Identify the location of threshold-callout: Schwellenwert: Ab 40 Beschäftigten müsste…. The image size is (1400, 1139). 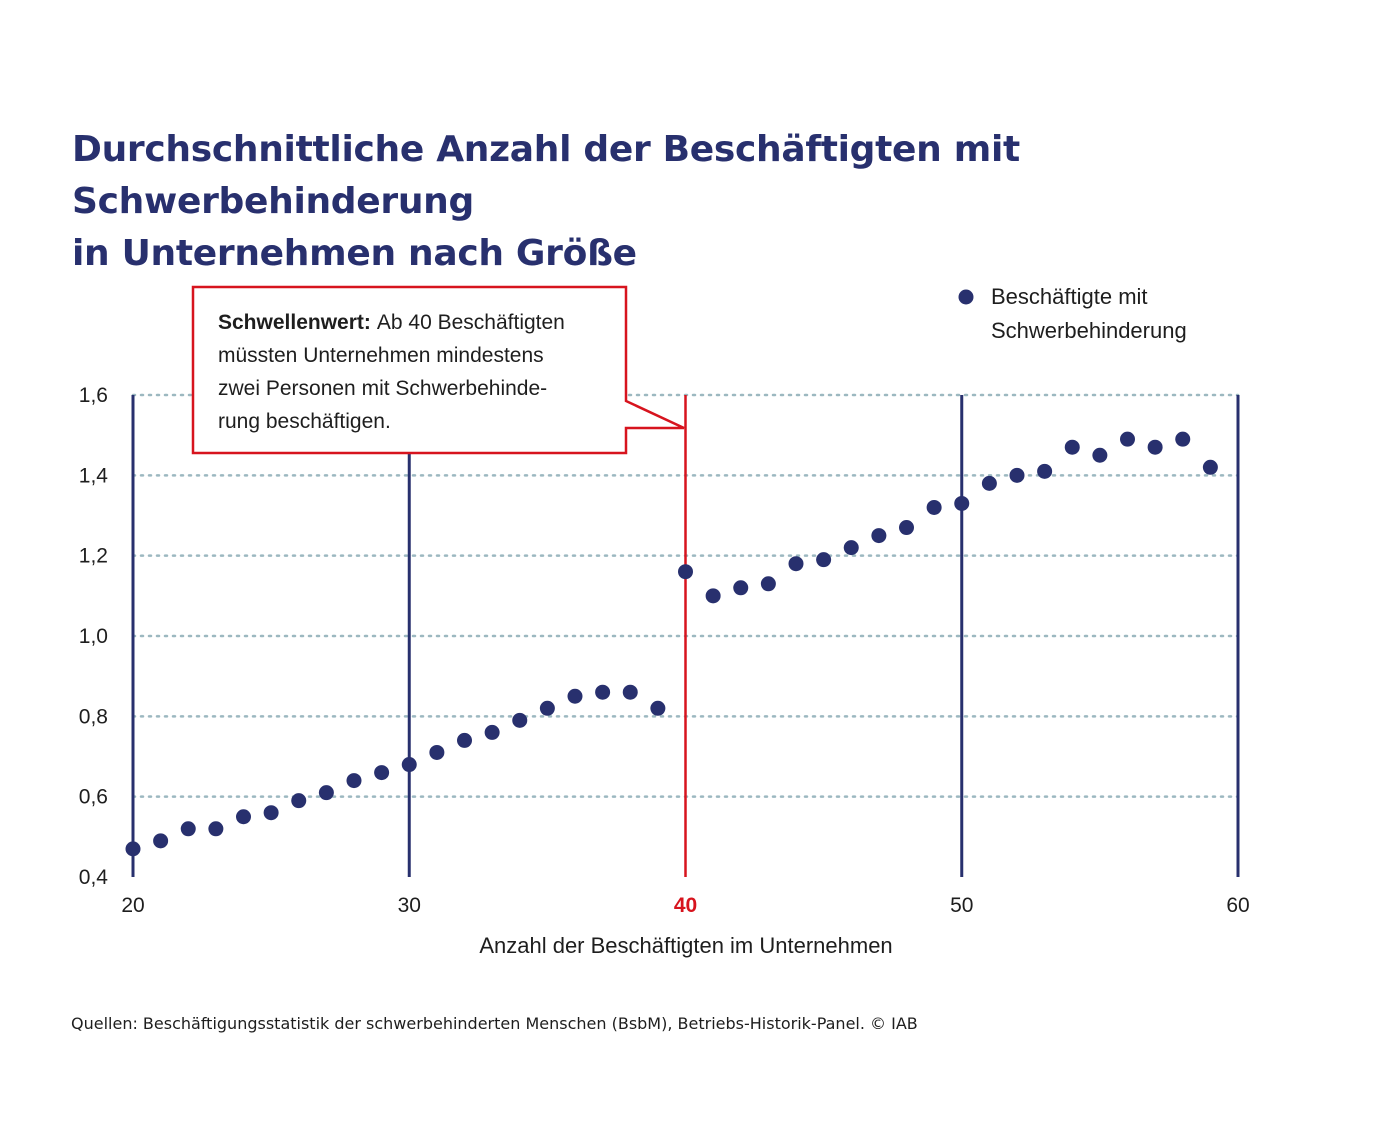
(438, 370).